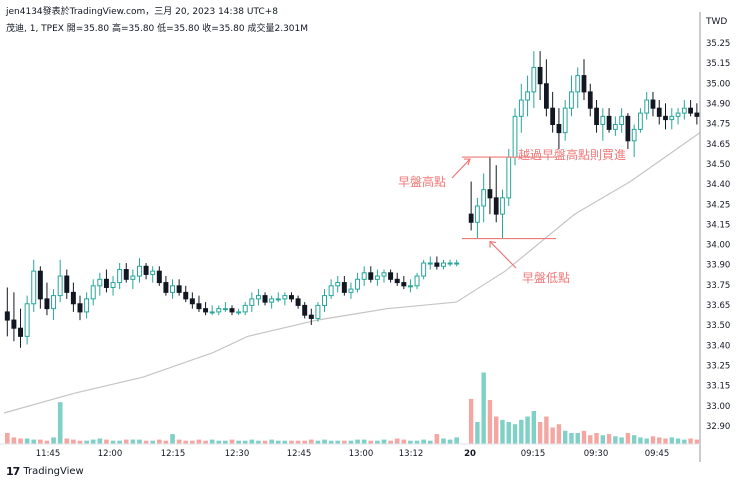 The image size is (740, 482). I want to click on x-tick-label: 11:45, so click(48, 454).